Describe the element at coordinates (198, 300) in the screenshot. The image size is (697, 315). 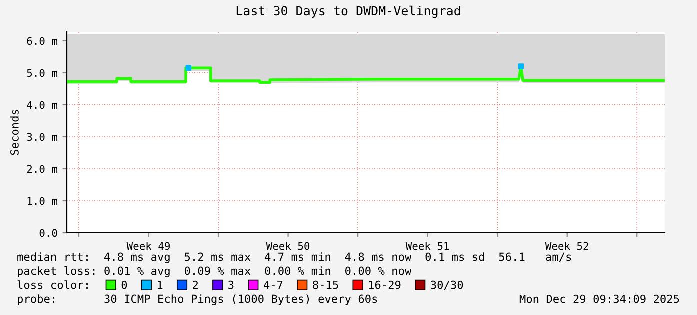
I see `text: probe: 30 ICMP Echo Pings (1000 Bytes) every 60s` at that location.